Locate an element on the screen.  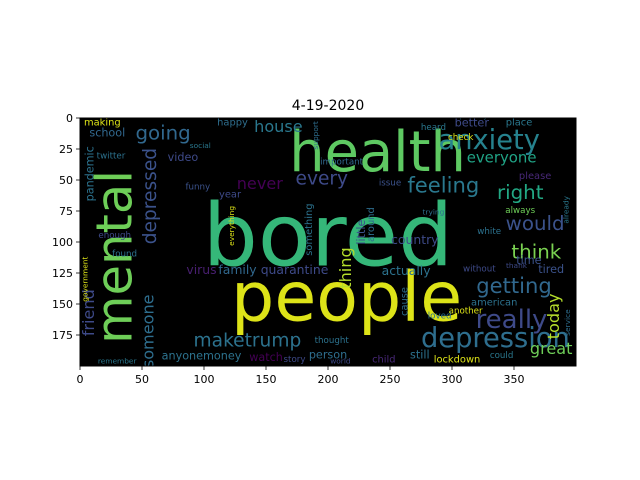
word-making: making is located at coordinates (102, 123).